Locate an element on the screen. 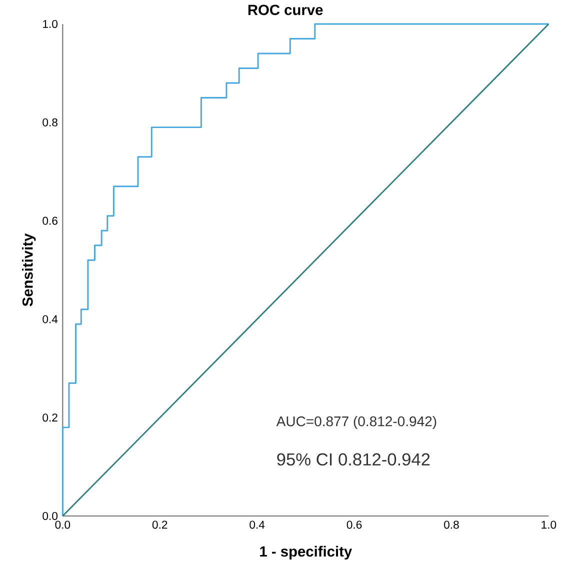 This screenshot has height=580, width=566. annotation: AUC=0.877 (0.812-0.942) is located at coordinates (356, 423).